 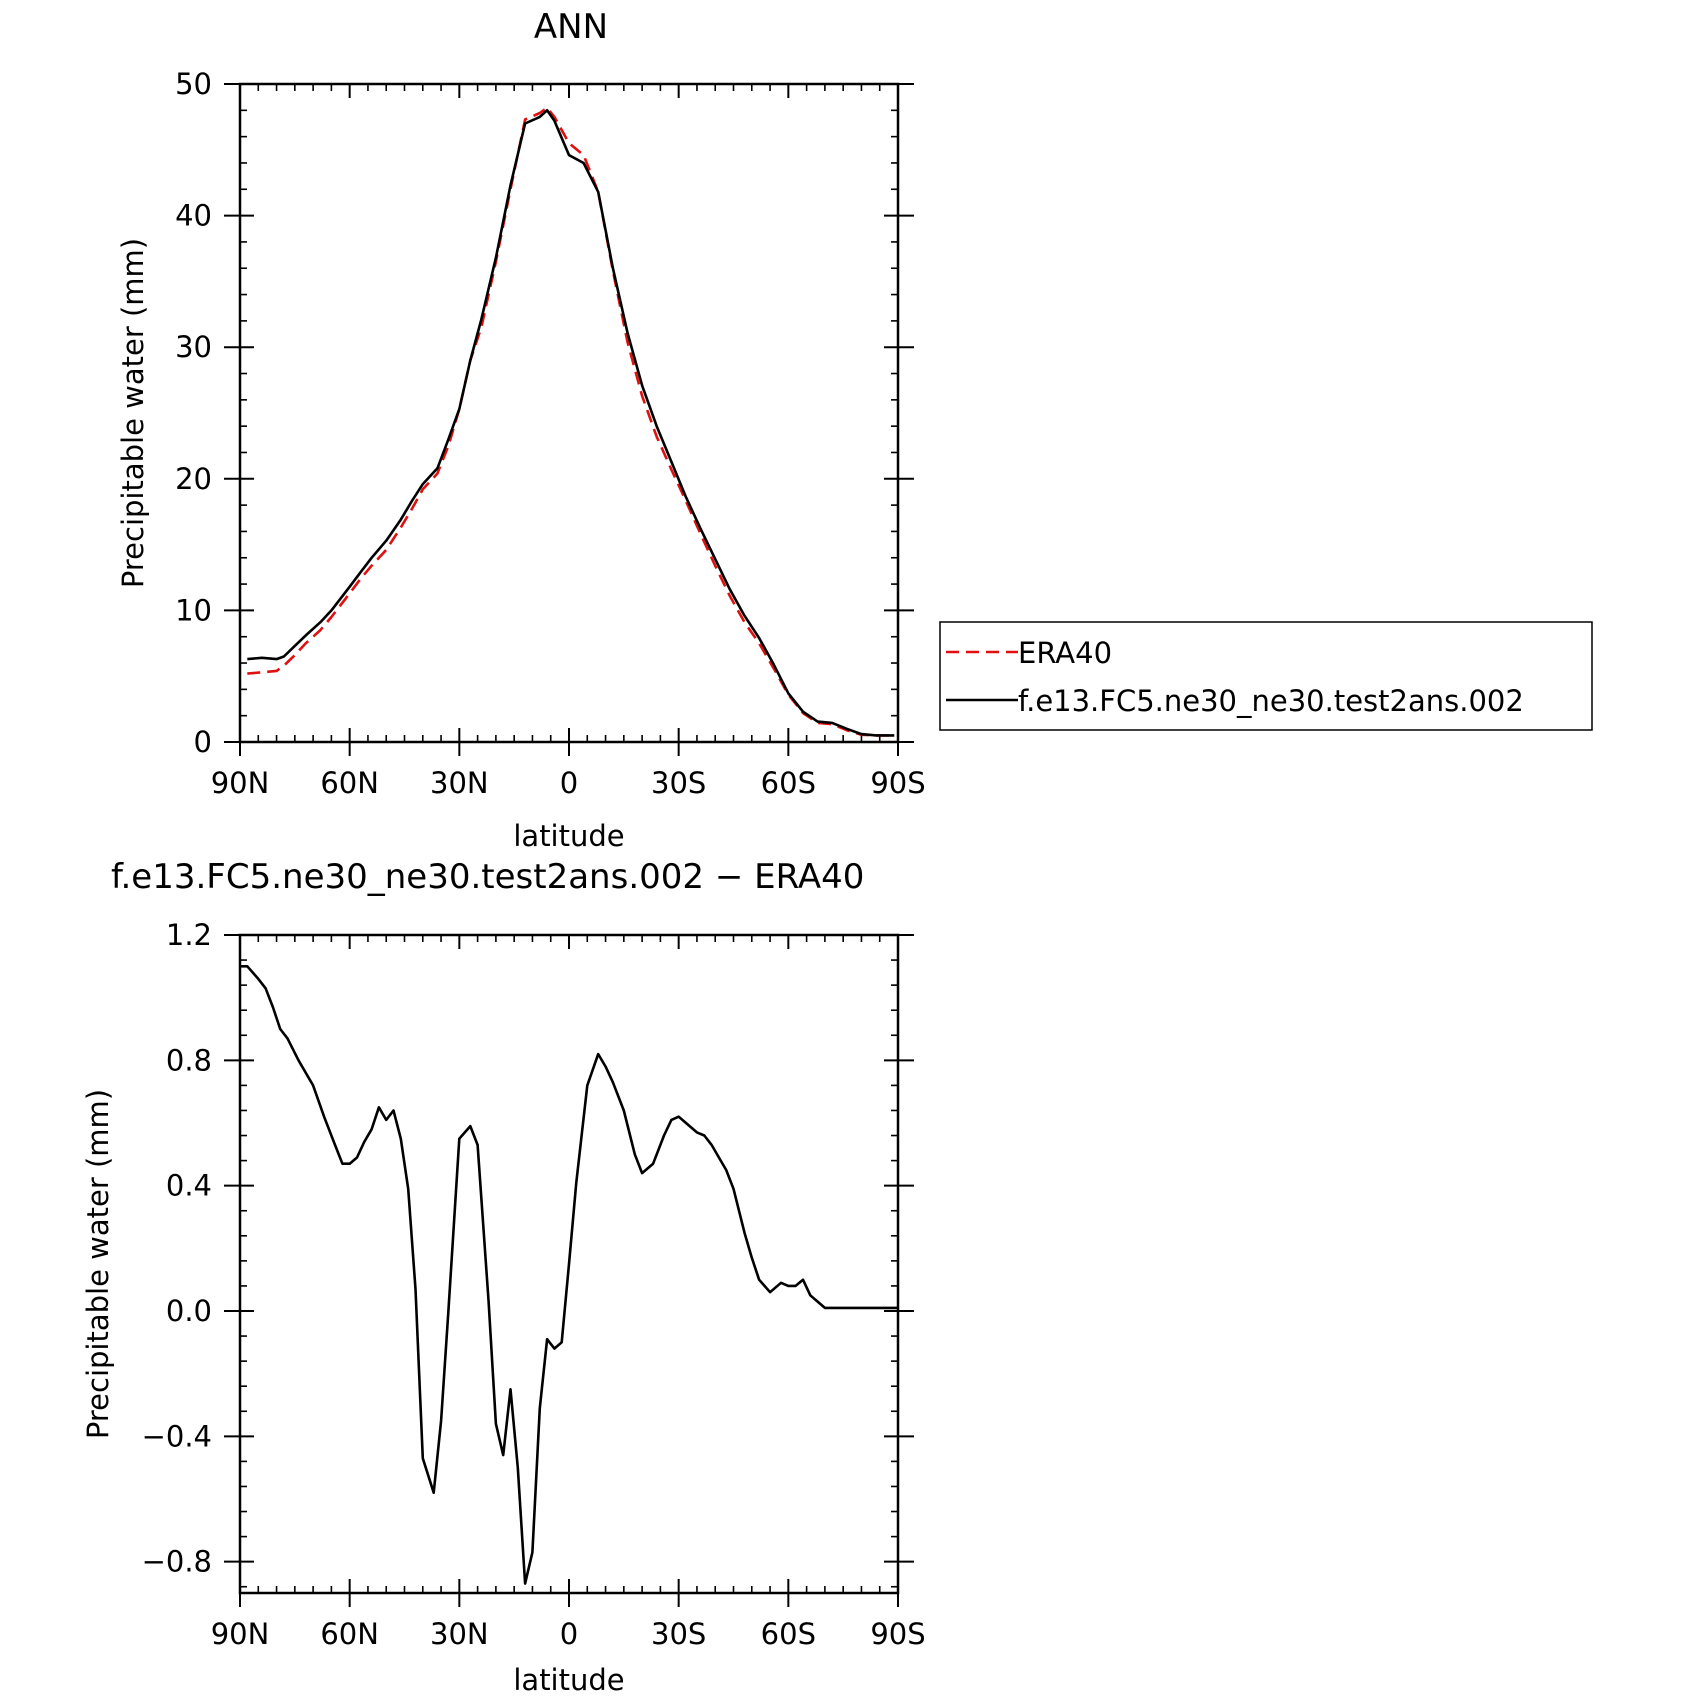 What do you see at coordinates (897, 1634) in the screenshot?
I see `bottom-xtick-label: 90S` at bounding box center [897, 1634].